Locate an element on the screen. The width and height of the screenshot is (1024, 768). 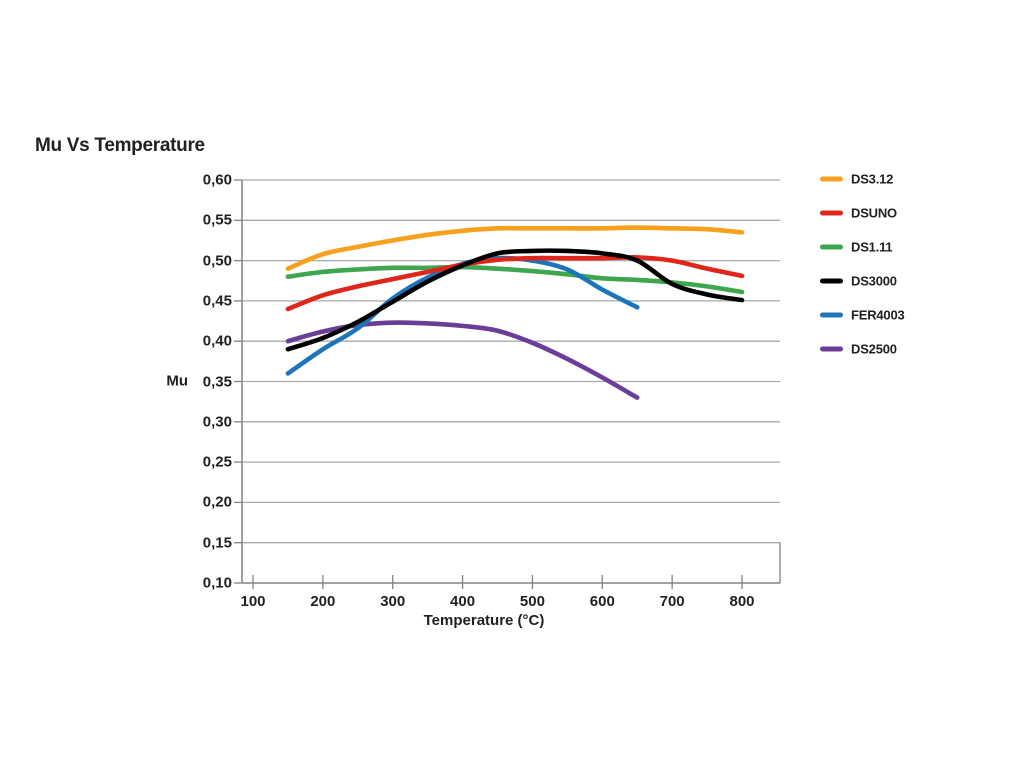
x-tick-label: 500 is located at coordinates (532, 601).